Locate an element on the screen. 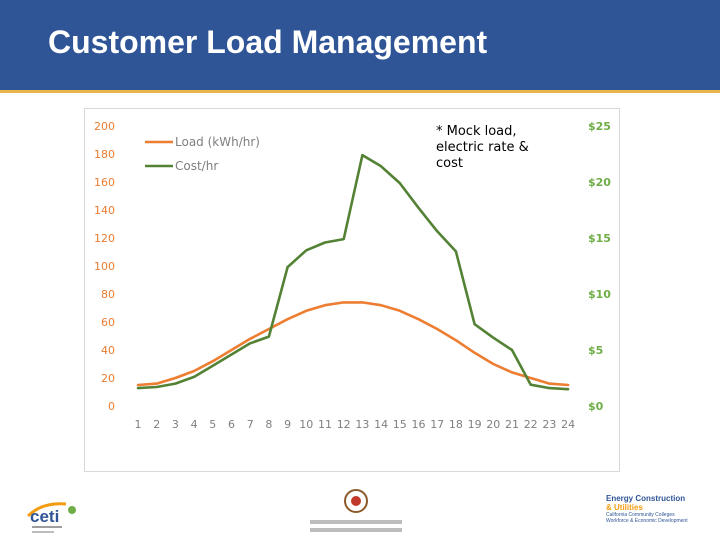 This screenshot has height=543, width=720. left-axis-tick-label: 140 is located at coordinates (104, 210).